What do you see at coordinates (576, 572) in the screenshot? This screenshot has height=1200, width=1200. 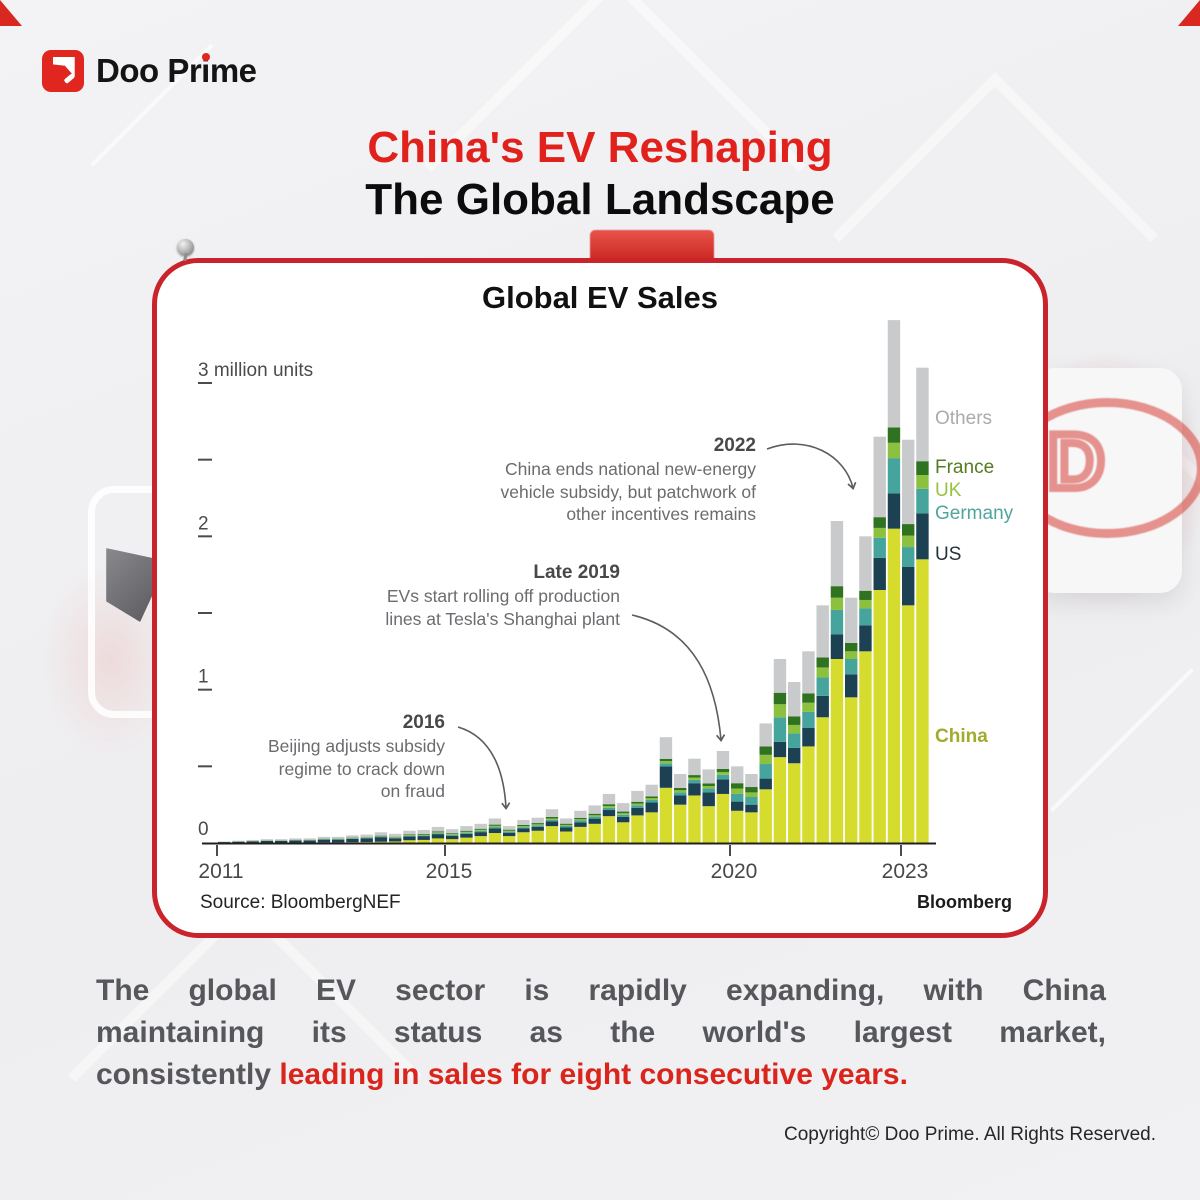 I see `annotation-year: Late 2019` at bounding box center [576, 572].